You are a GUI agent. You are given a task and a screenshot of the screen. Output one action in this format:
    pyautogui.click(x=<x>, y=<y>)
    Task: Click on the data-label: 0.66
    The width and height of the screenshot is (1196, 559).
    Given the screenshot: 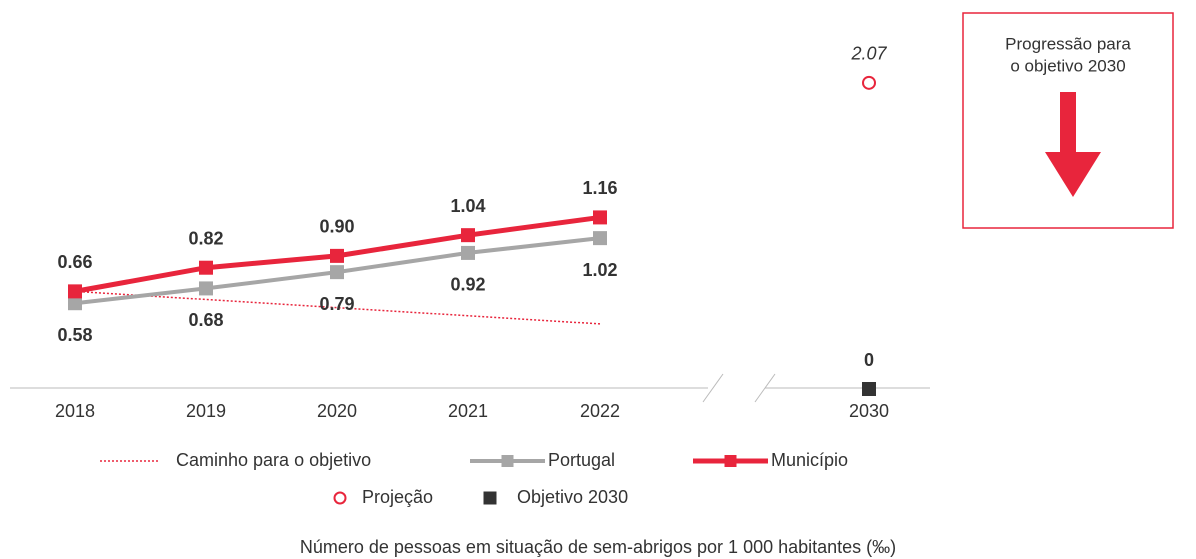 What is the action you would take?
    pyautogui.click(x=74, y=262)
    